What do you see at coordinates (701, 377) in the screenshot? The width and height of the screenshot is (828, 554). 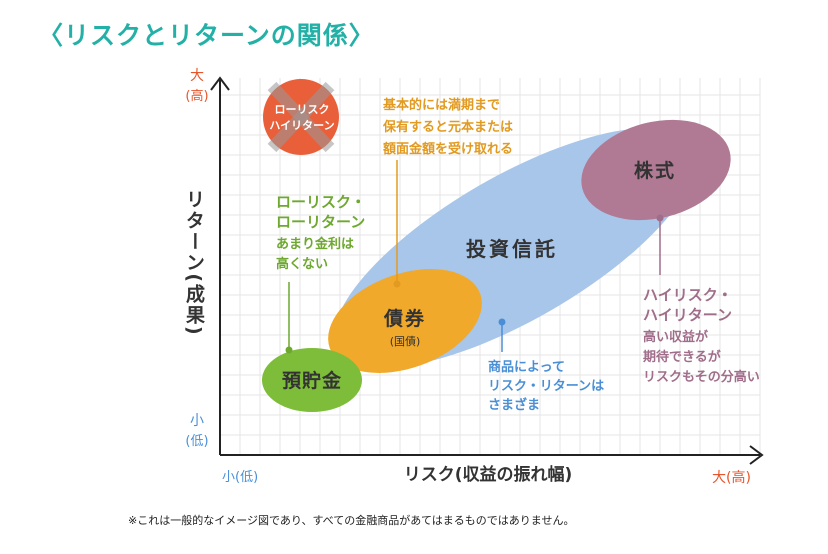 I see `stock-note-body: リスクもその分高い` at bounding box center [701, 377].